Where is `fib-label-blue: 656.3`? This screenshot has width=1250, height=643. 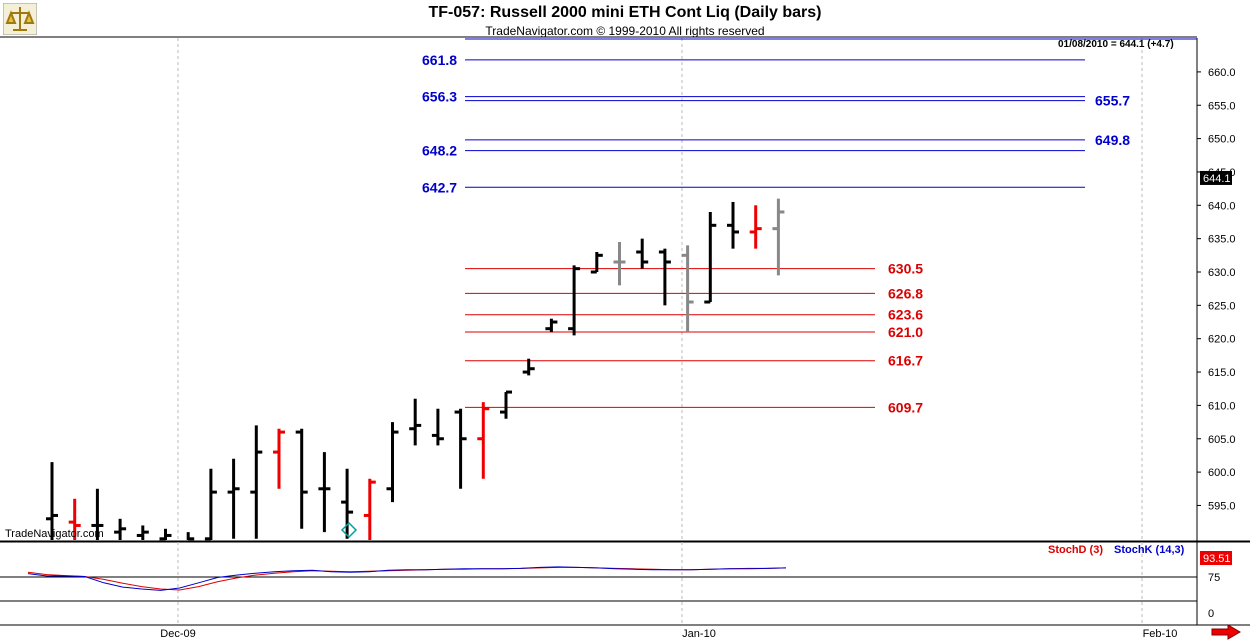 fib-label-blue: 656.3 is located at coordinates (439, 97).